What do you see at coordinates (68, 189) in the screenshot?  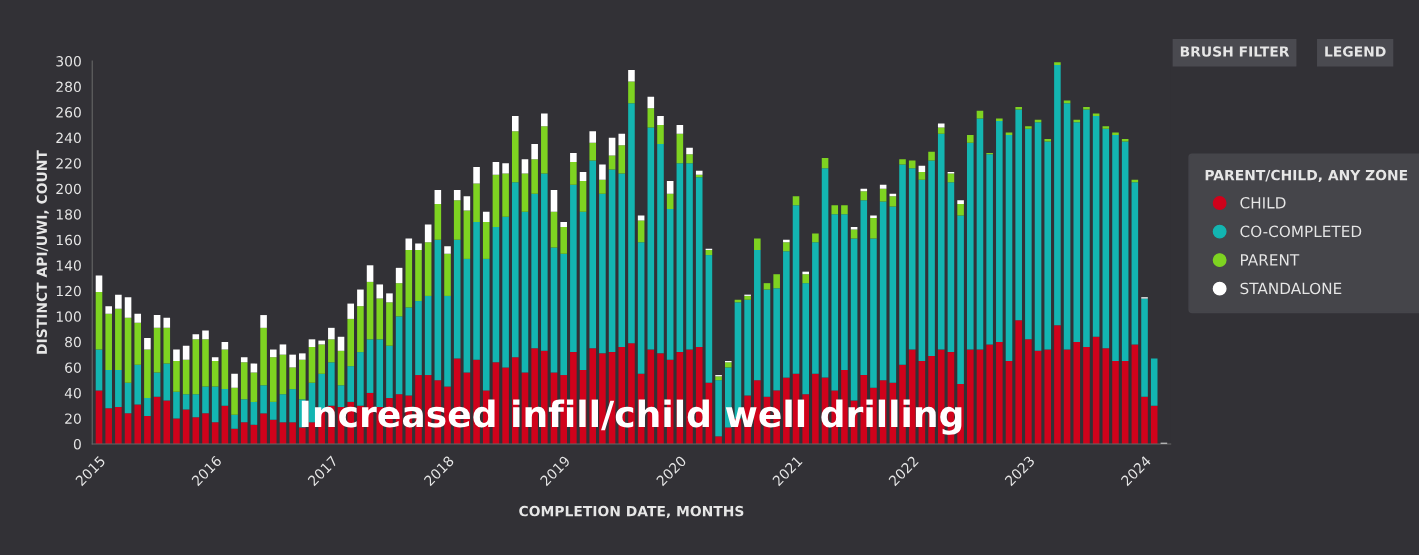 I see `y-tick-label: 200` at bounding box center [68, 189].